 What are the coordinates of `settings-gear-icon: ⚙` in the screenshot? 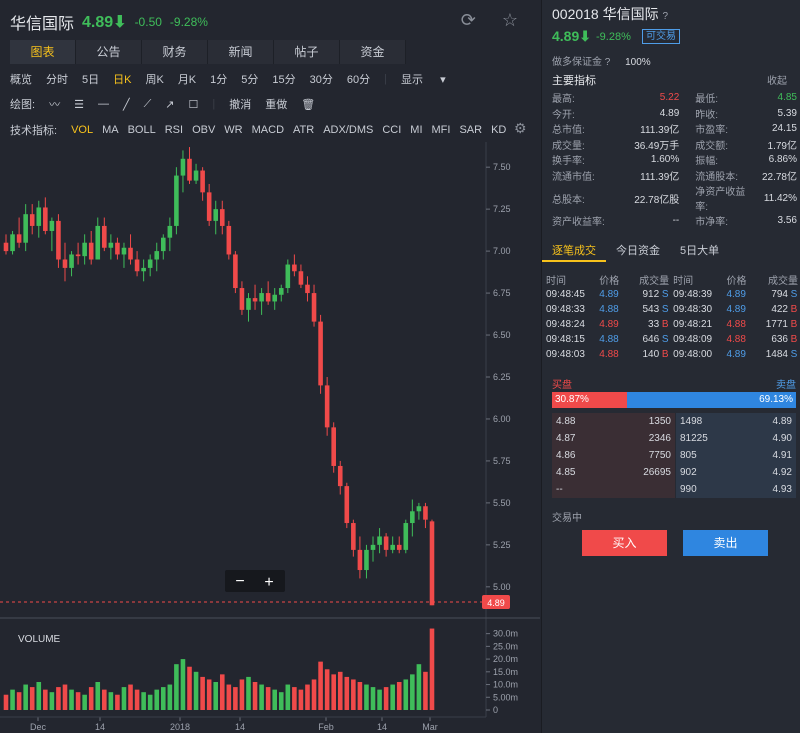 It's located at (520, 128).